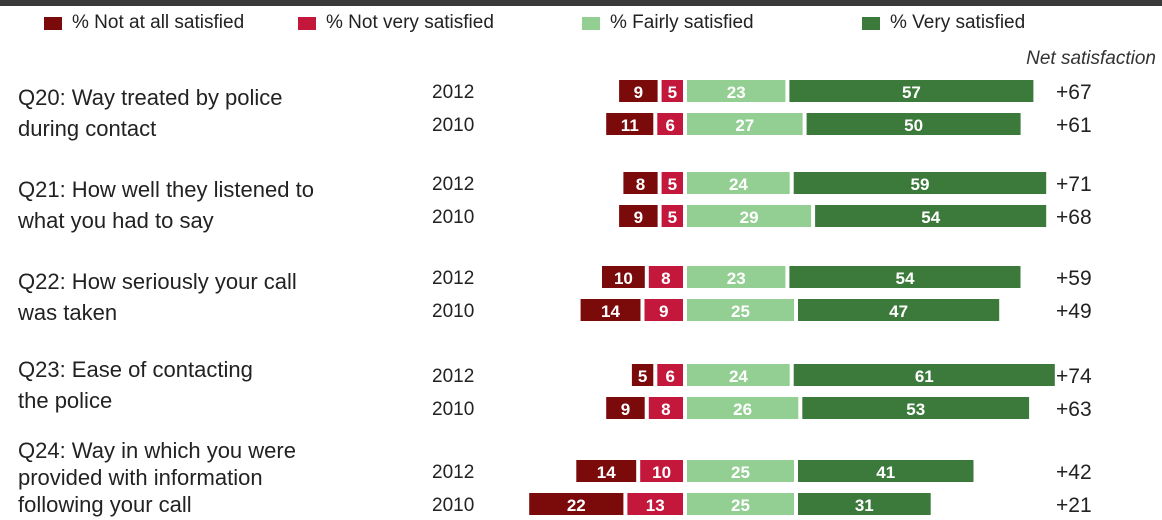  I want to click on legend-item-very: % Very satisfied, so click(943, 23).